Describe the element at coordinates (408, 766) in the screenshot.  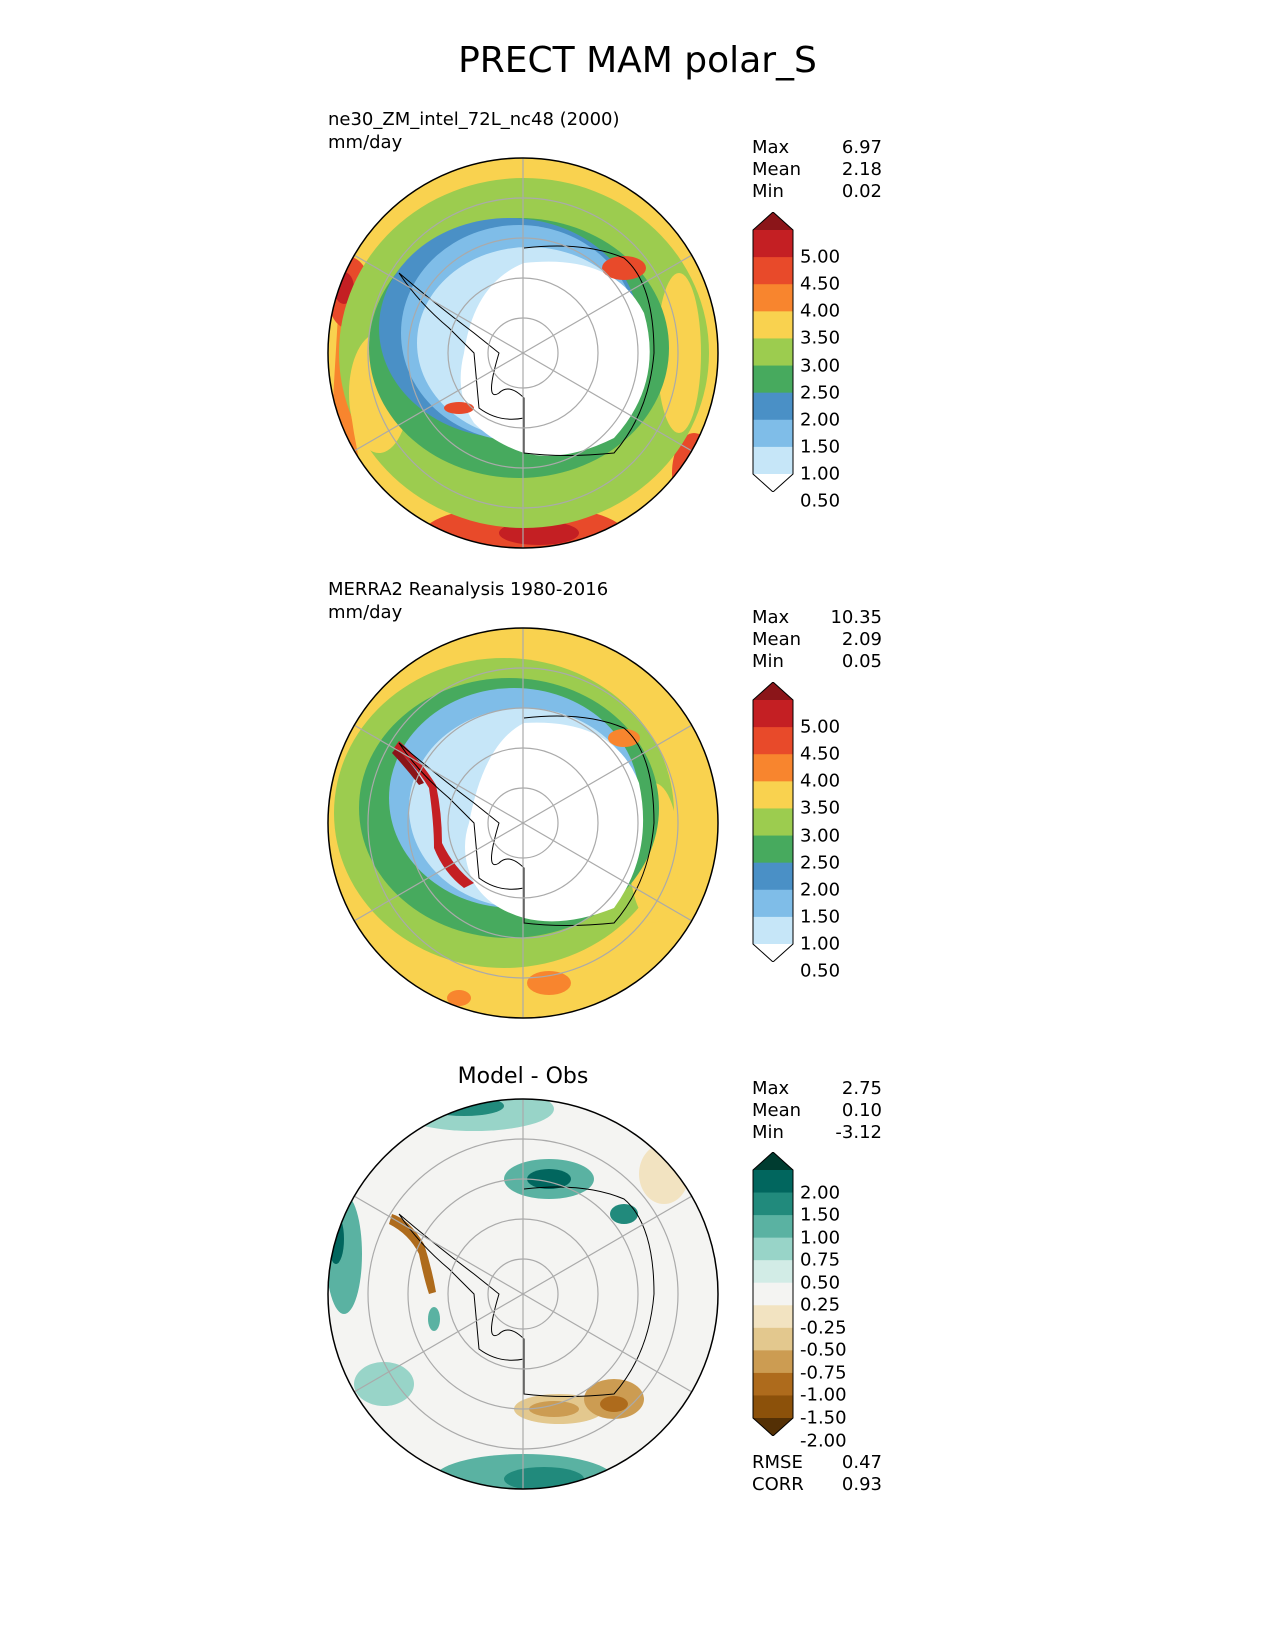
I see `peninsula-core` at that location.